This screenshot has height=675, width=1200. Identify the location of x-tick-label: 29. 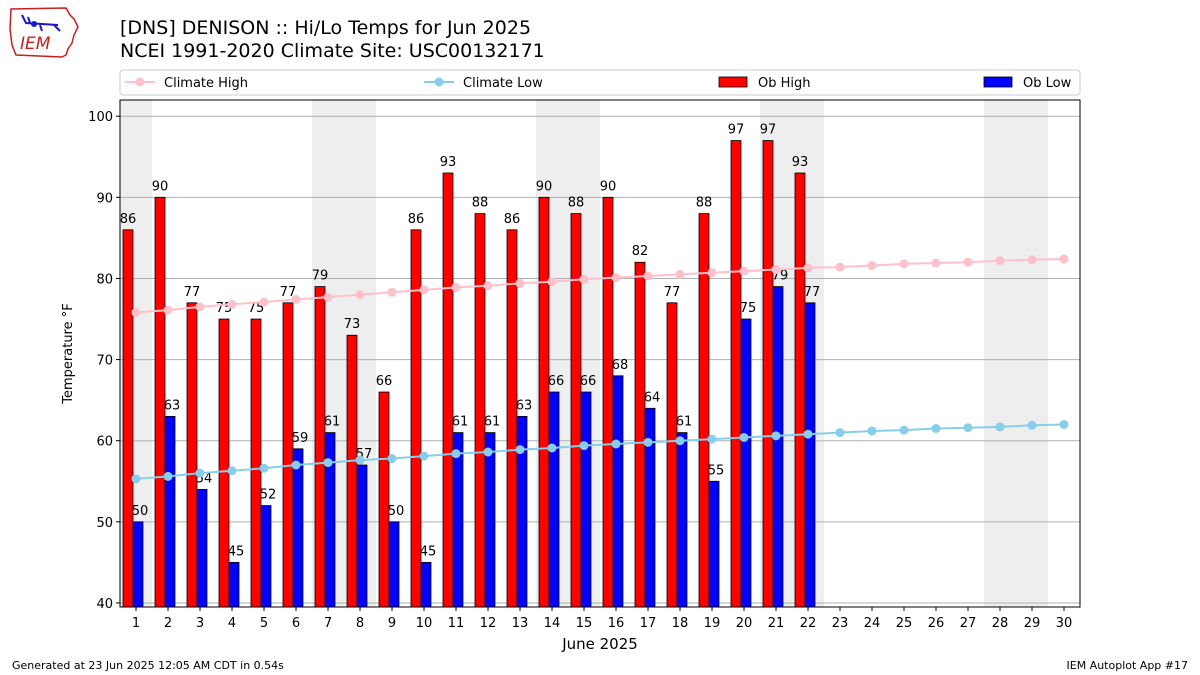
(1032, 623).